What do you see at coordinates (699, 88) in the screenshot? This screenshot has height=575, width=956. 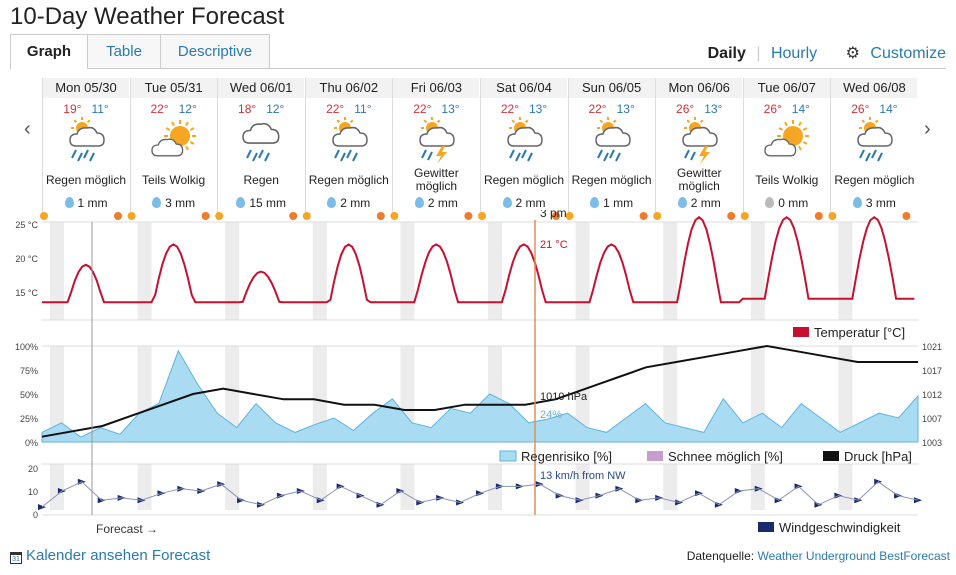 I see `day-date: Mon 06/06` at bounding box center [699, 88].